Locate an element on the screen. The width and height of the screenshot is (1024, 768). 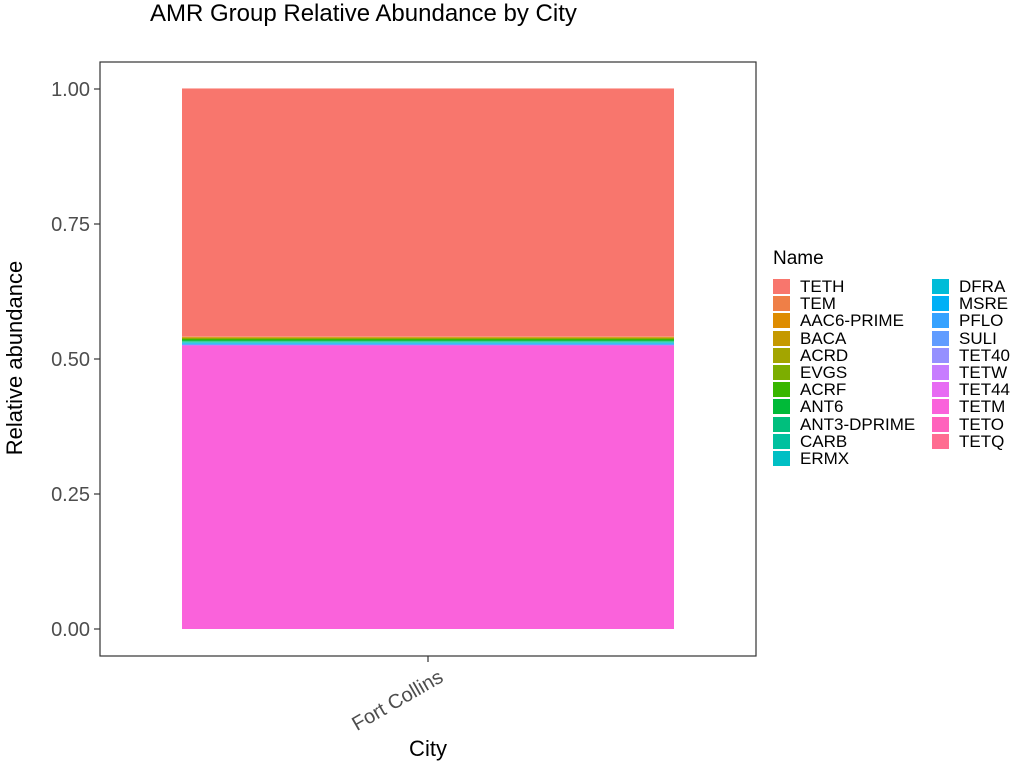
legend-label: TET40 is located at coordinates (985, 355).